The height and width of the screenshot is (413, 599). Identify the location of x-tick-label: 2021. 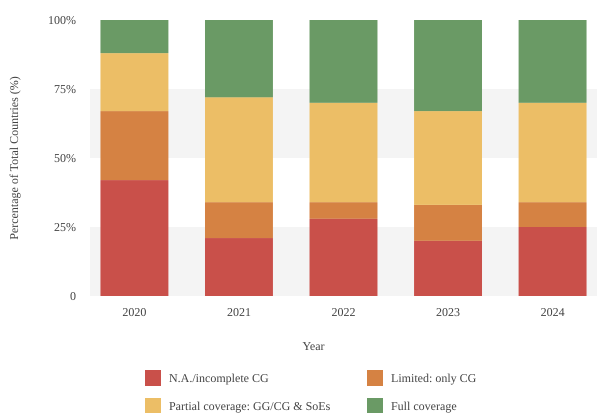
(238, 312).